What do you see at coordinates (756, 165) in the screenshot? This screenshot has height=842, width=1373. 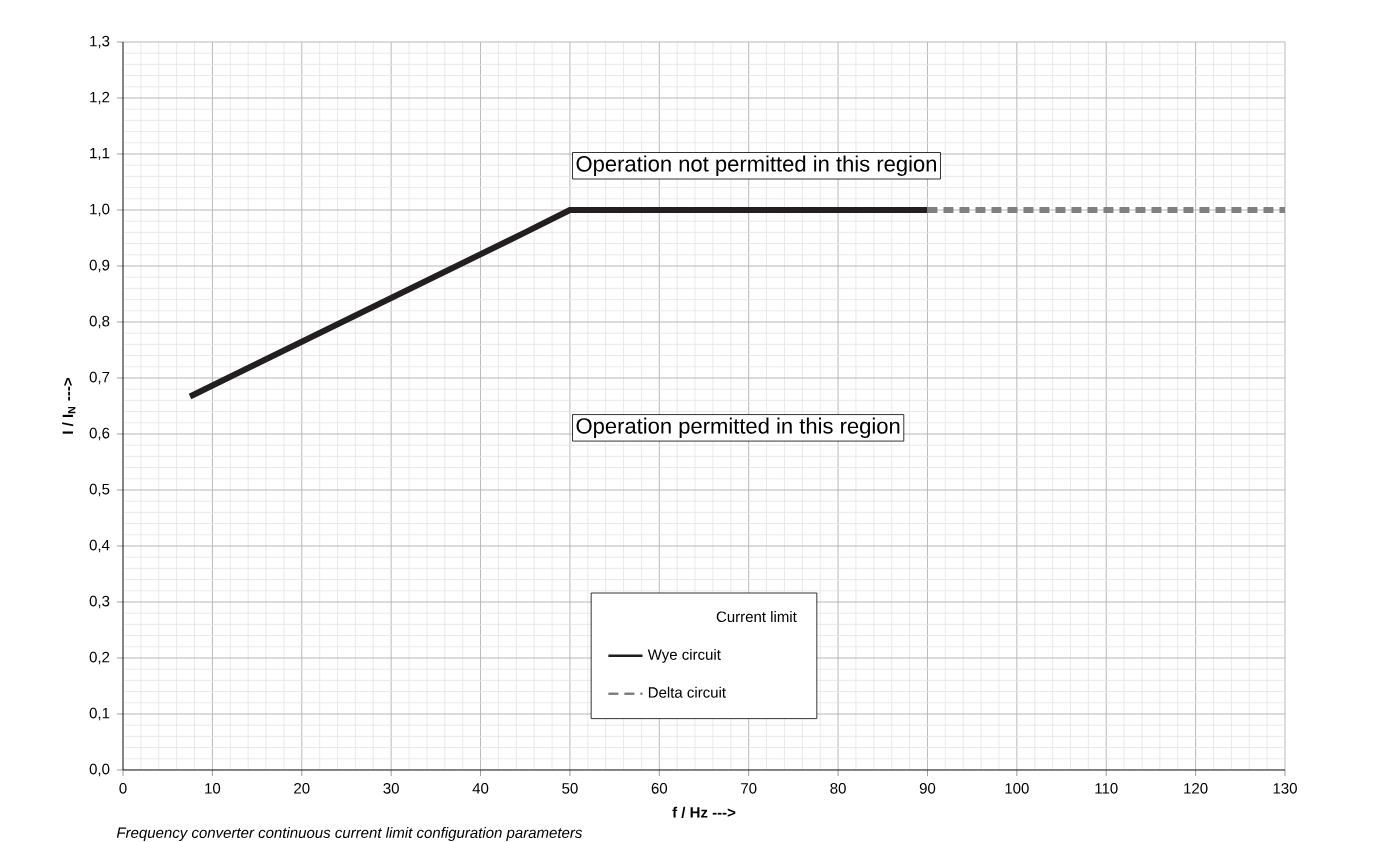 I see `annotation: Operation not permitted in this region` at bounding box center [756, 165].